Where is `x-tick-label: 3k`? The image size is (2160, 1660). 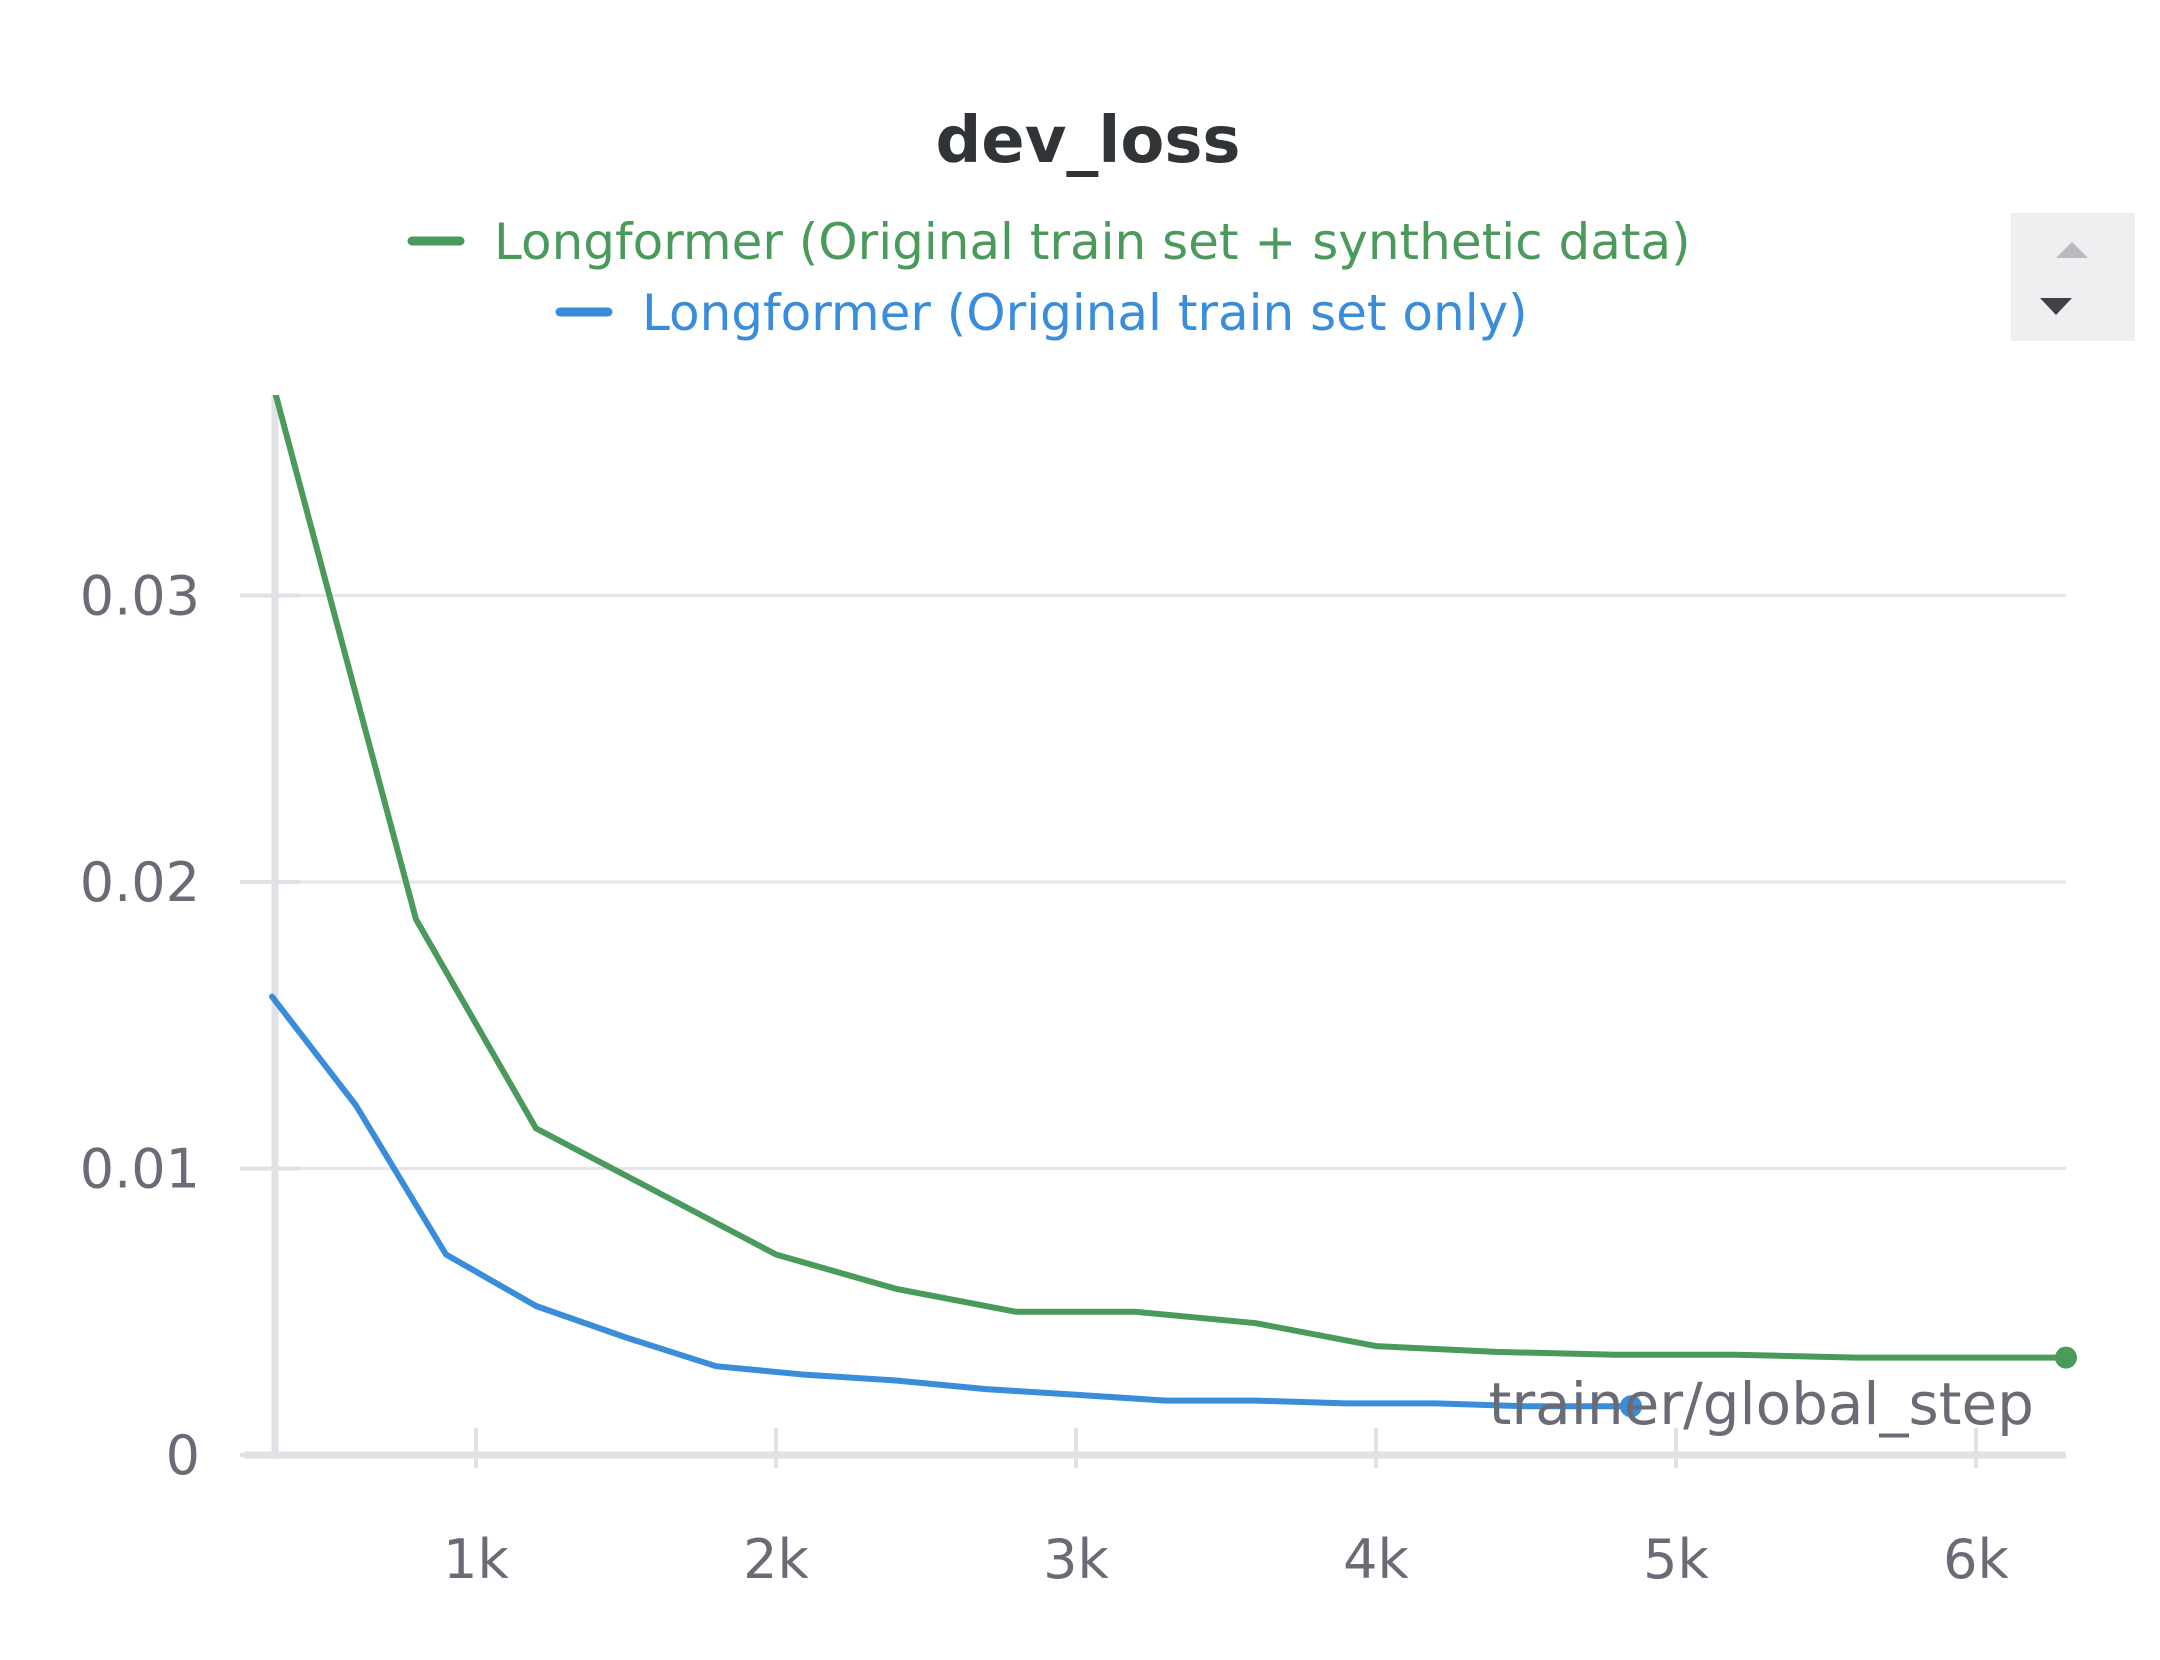
x-tick-label: 3k is located at coordinates (1076, 1559).